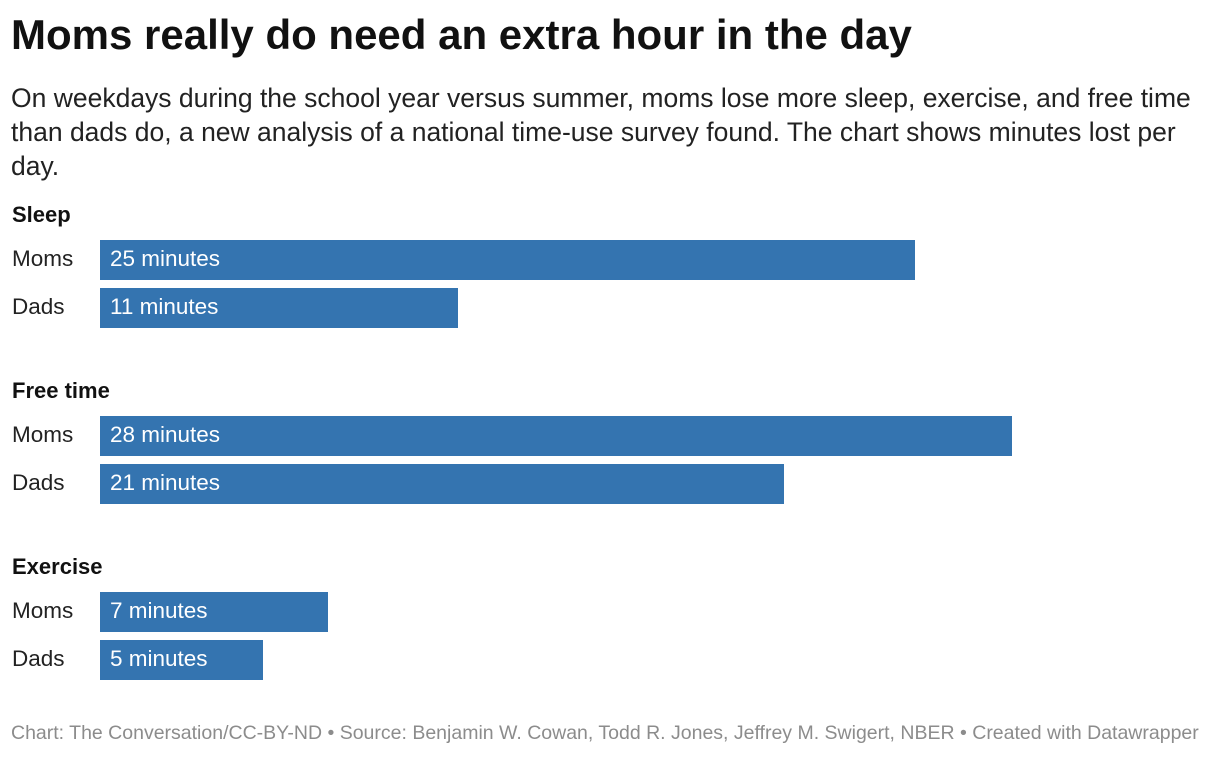 Image resolution: width=1220 pixels, height=782 pixels. Describe the element at coordinates (42, 610) in the screenshot. I see `row-label-exercise-moms: Moms` at that location.